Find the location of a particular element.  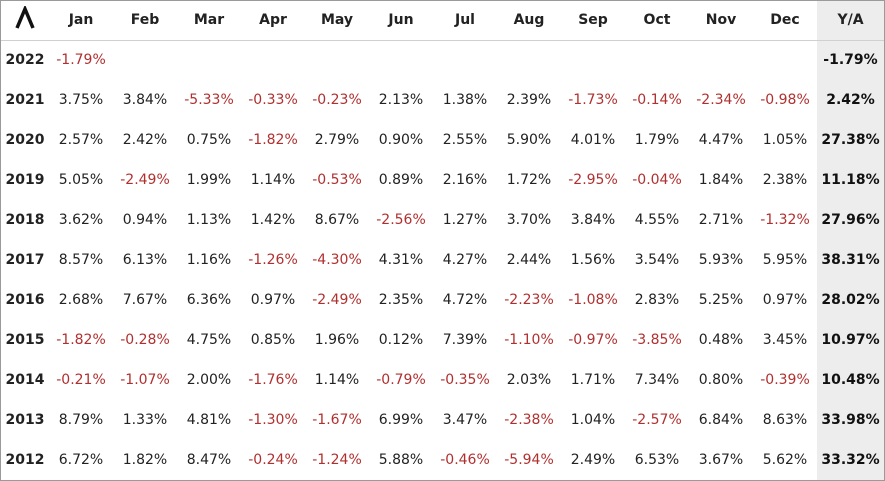

month-return: -0.39% is located at coordinates (785, 380).